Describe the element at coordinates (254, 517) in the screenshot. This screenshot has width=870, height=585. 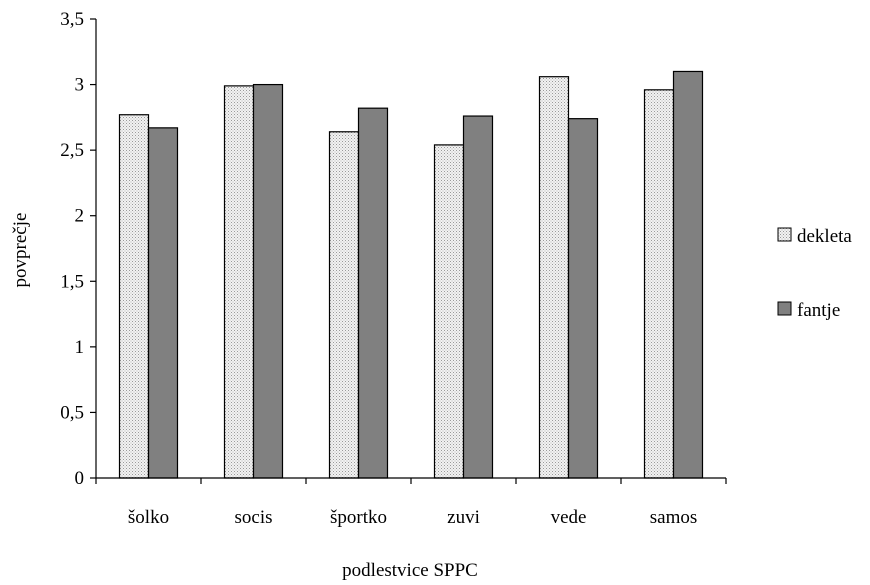
I see `x-tick-label: socis` at that location.